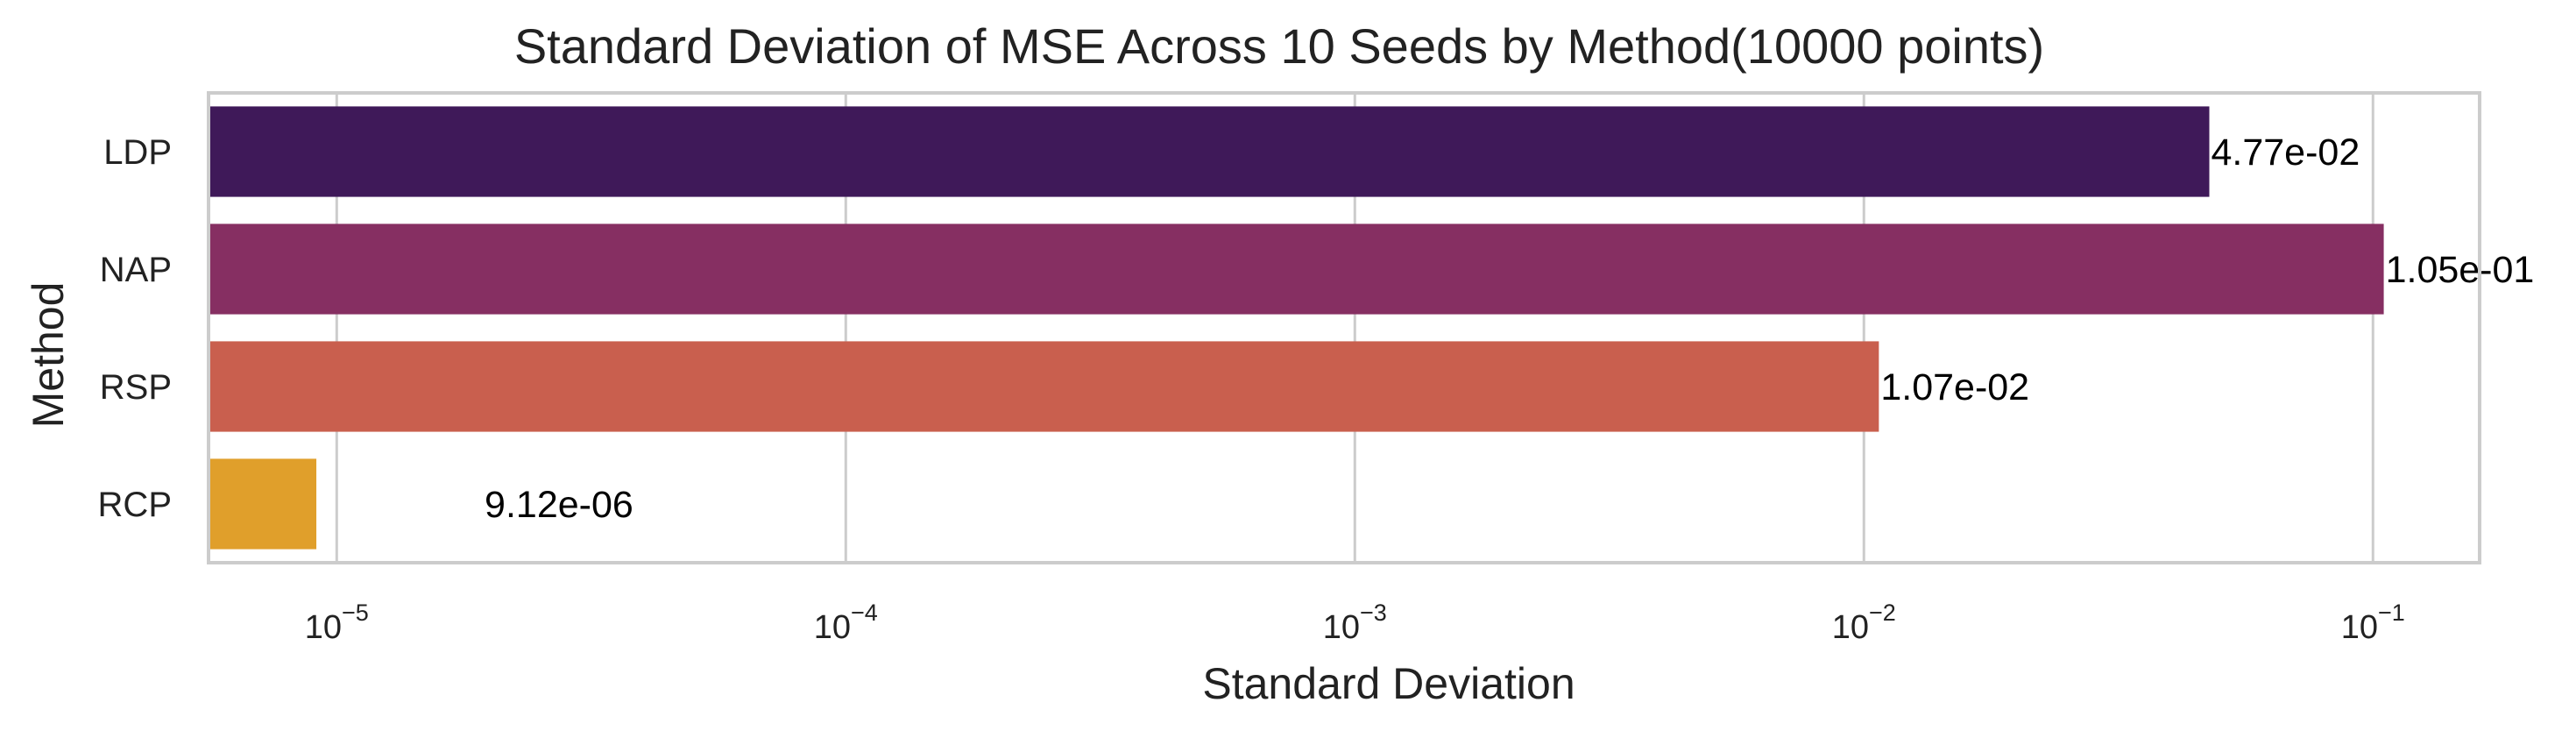 Image resolution: width=2576 pixels, height=738 pixels. What do you see at coordinates (2373, 623) in the screenshot?
I see `x-tick-label: 10⁻¹` at bounding box center [2373, 623].